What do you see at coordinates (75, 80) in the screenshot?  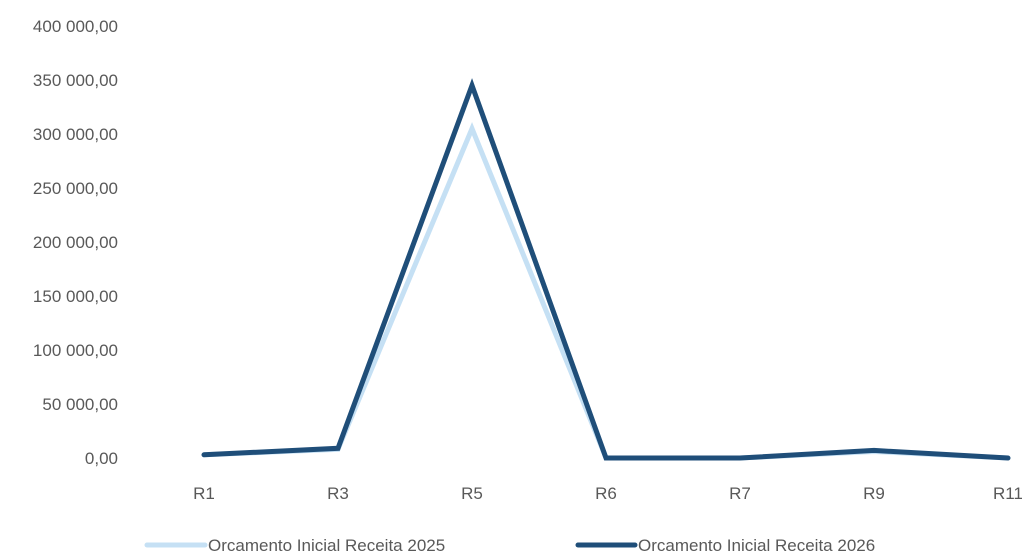 I see `y-tick-label: 350 000,00` at bounding box center [75, 80].